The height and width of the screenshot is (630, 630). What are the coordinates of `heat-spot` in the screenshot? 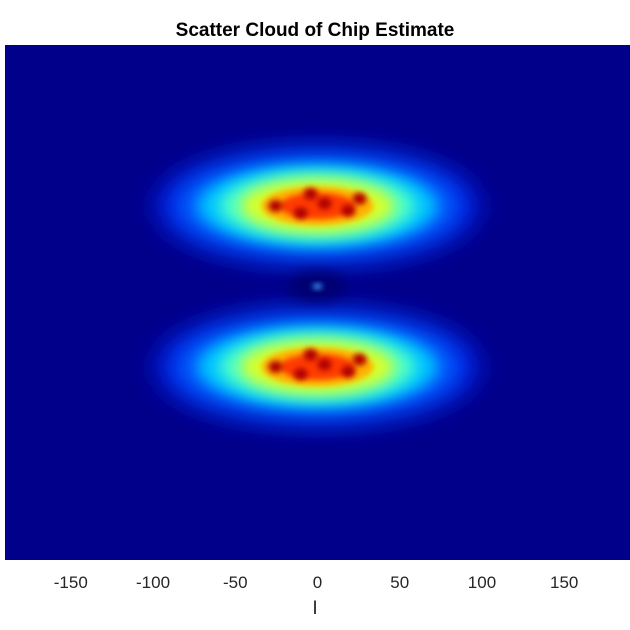 It's located at (317, 286).